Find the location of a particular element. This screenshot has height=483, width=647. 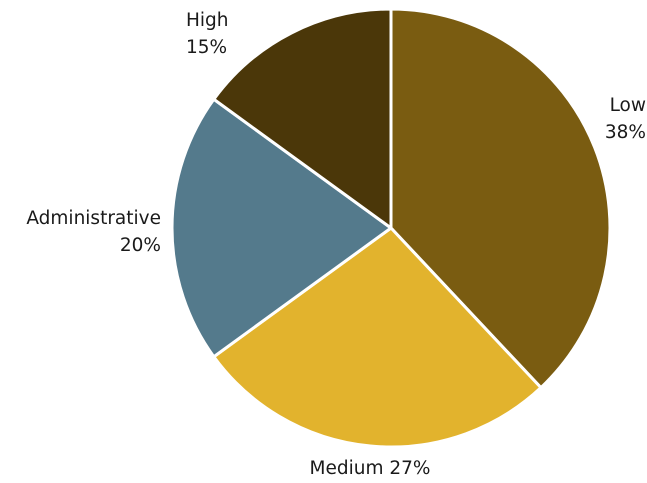

slice-label-name: Administrative is located at coordinates (93, 218).